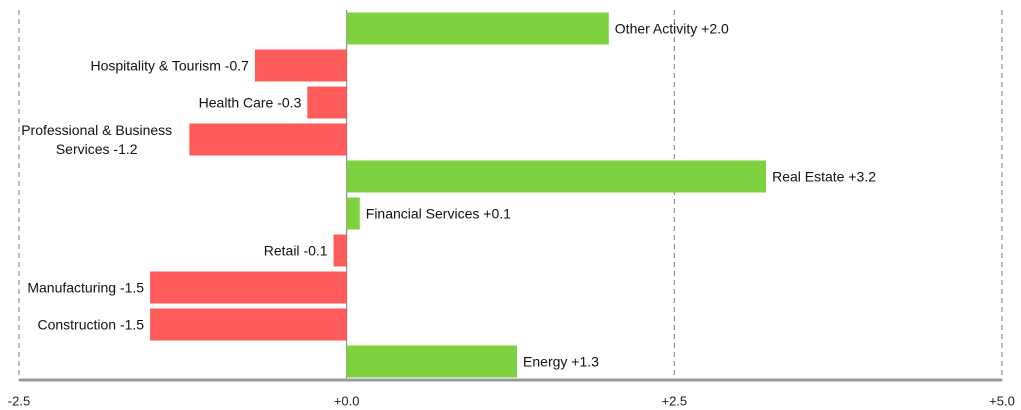 The height and width of the screenshot is (410, 1021). What do you see at coordinates (289, 102) in the screenshot?
I see `value-label: -0.3` at bounding box center [289, 102].